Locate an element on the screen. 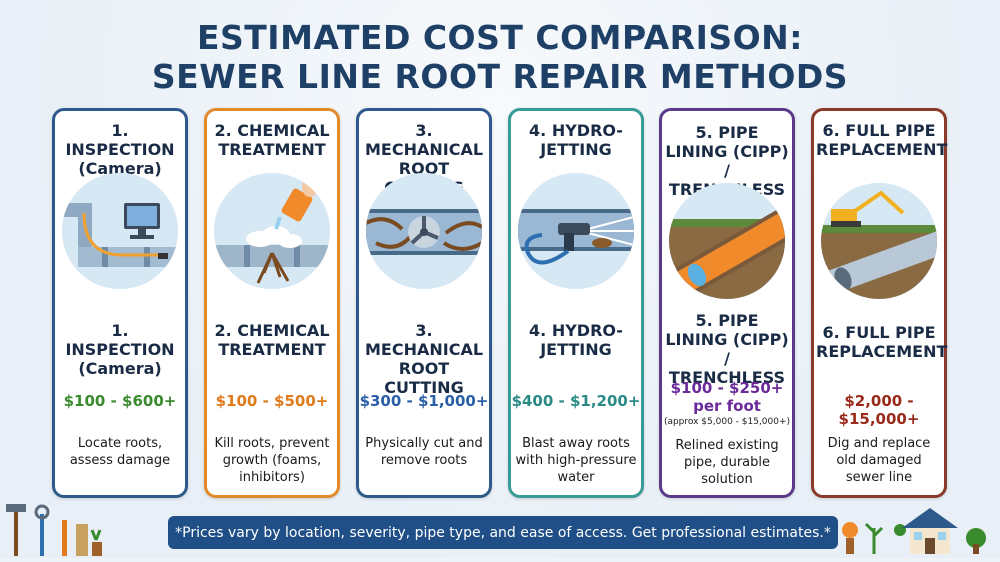  price-range: $2,000 - $15,000+ is located at coordinates (879, 410).